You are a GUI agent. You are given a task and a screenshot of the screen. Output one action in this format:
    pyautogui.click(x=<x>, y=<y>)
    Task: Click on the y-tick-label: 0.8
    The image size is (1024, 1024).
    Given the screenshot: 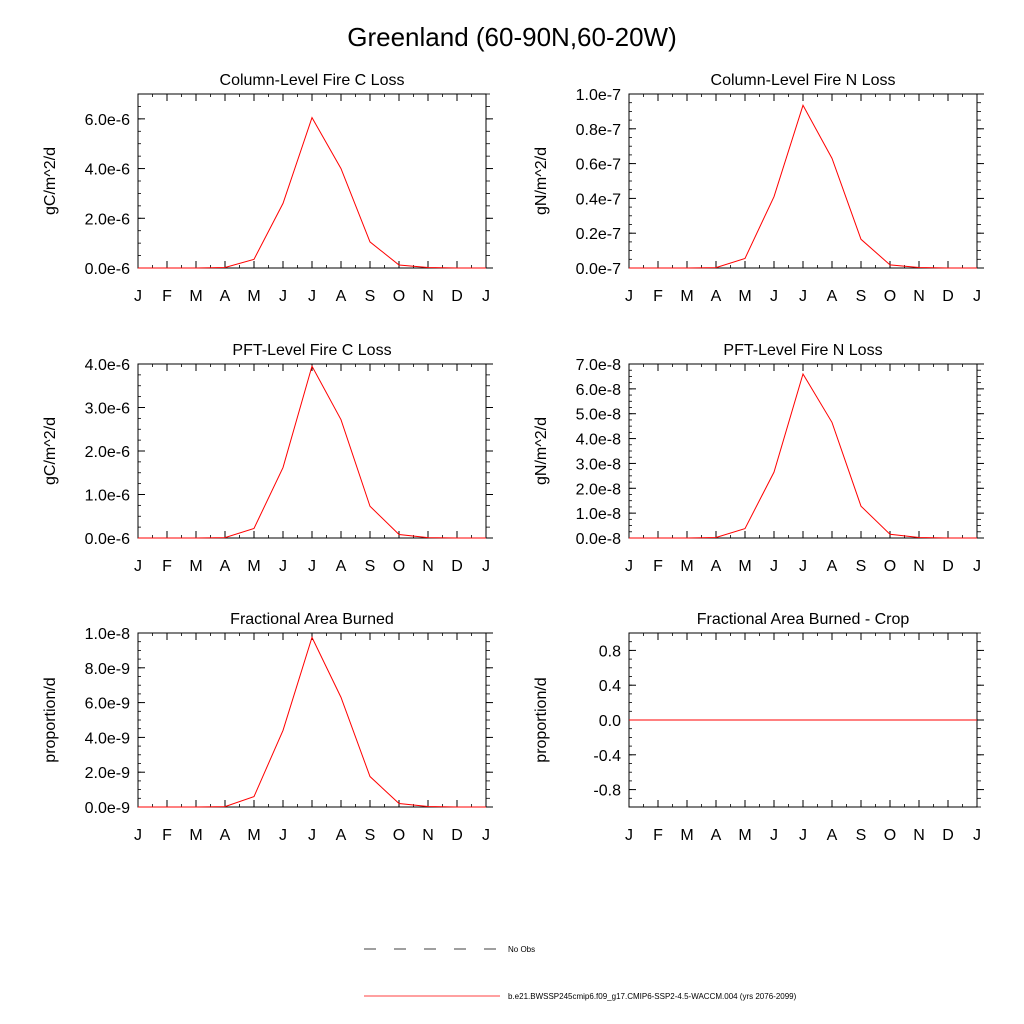 What is the action you would take?
    pyautogui.click(x=610, y=651)
    